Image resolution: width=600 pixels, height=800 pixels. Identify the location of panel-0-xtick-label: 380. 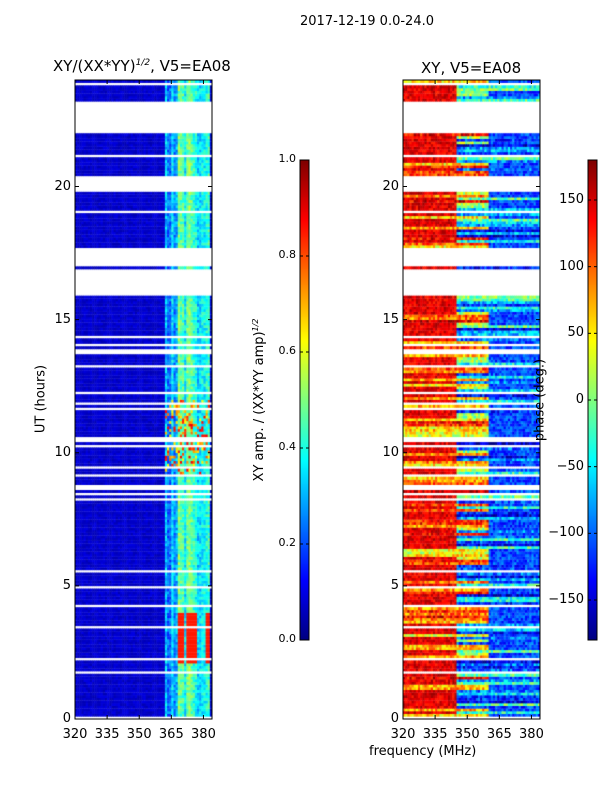
(203, 734).